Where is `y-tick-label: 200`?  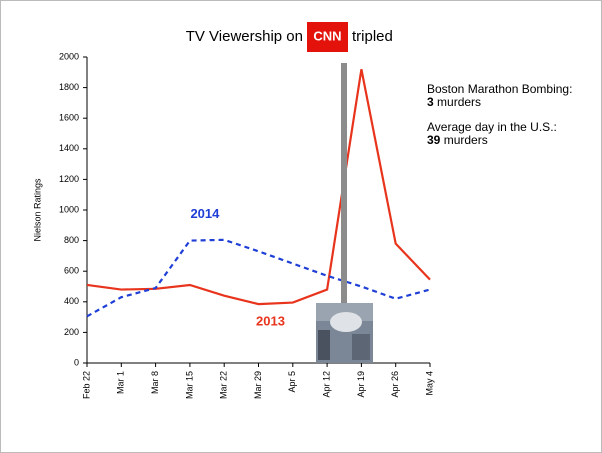
y-tick-label: 200 is located at coordinates (71, 332).